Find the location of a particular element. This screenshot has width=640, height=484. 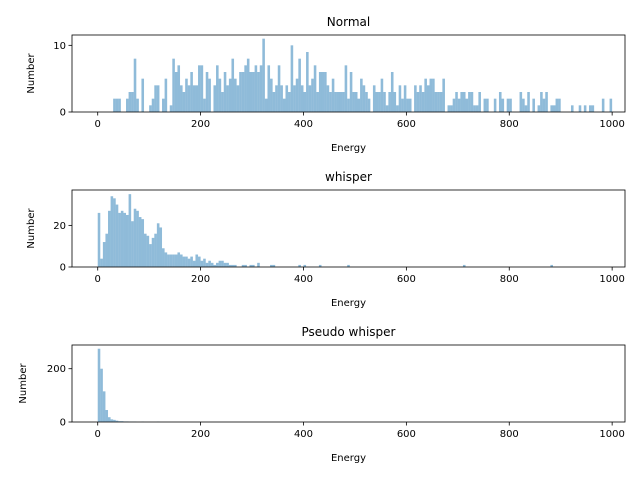

x-tick-label: 400 is located at coordinates (303, 434).